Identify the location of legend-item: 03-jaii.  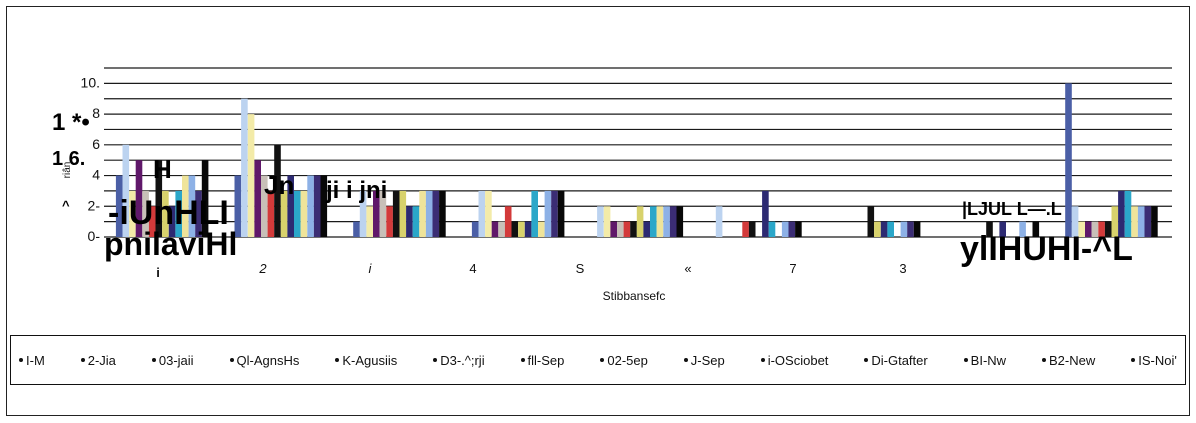
(172, 360).